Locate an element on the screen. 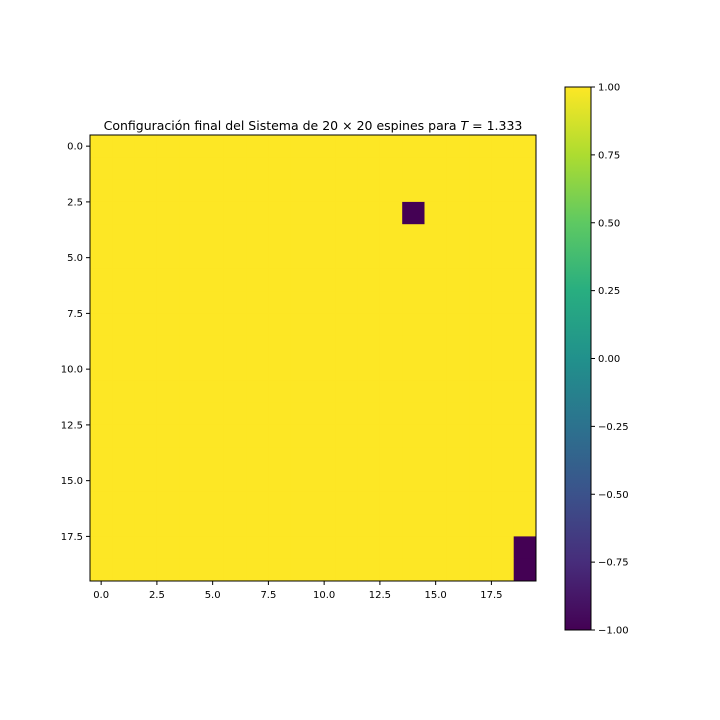 The image size is (720, 720). colorbar-tick-label: −0.25 is located at coordinates (613, 427).